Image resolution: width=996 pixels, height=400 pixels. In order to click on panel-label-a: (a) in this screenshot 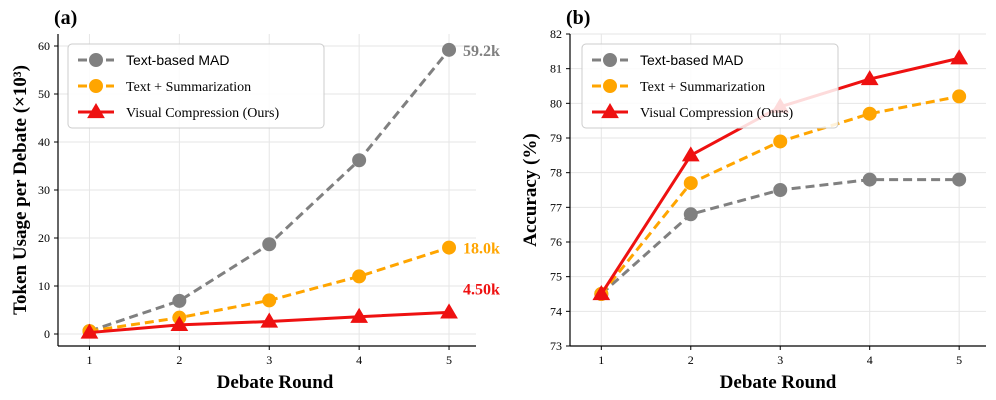, I will do `click(65, 18)`.